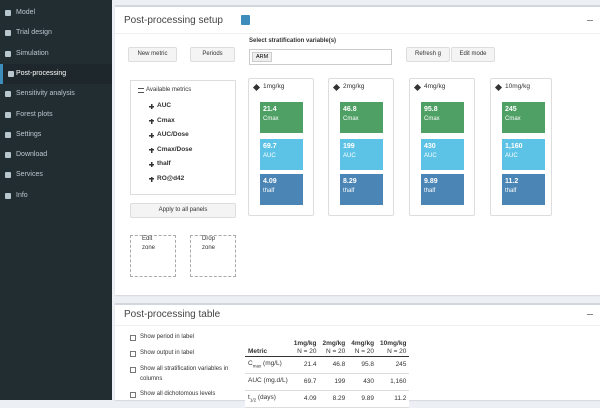 The image size is (600, 408). What do you see at coordinates (334, 343) in the screenshot?
I see `header-cell: 2mg/kg N = 20` at bounding box center [334, 343].